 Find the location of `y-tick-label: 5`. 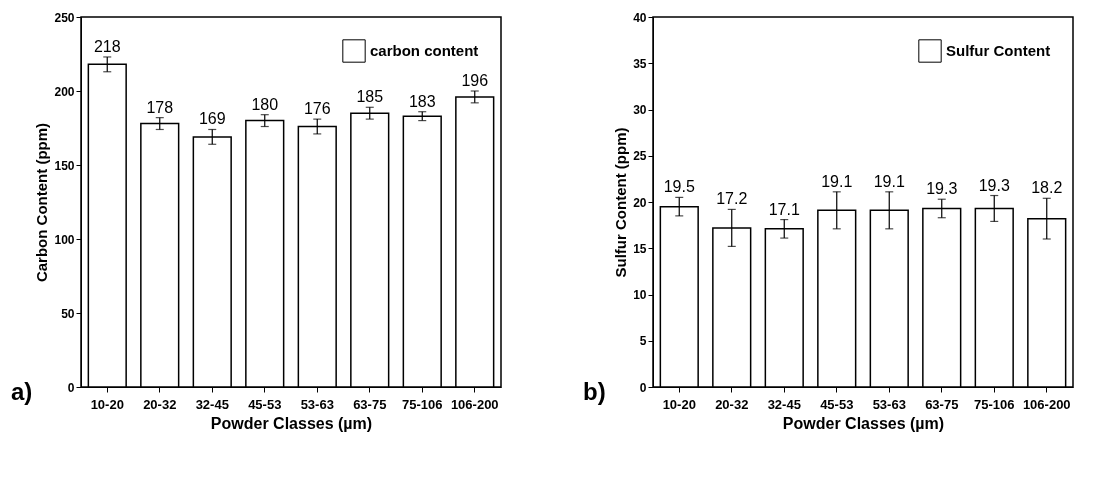

y-tick-label: 5 is located at coordinates (643, 341).